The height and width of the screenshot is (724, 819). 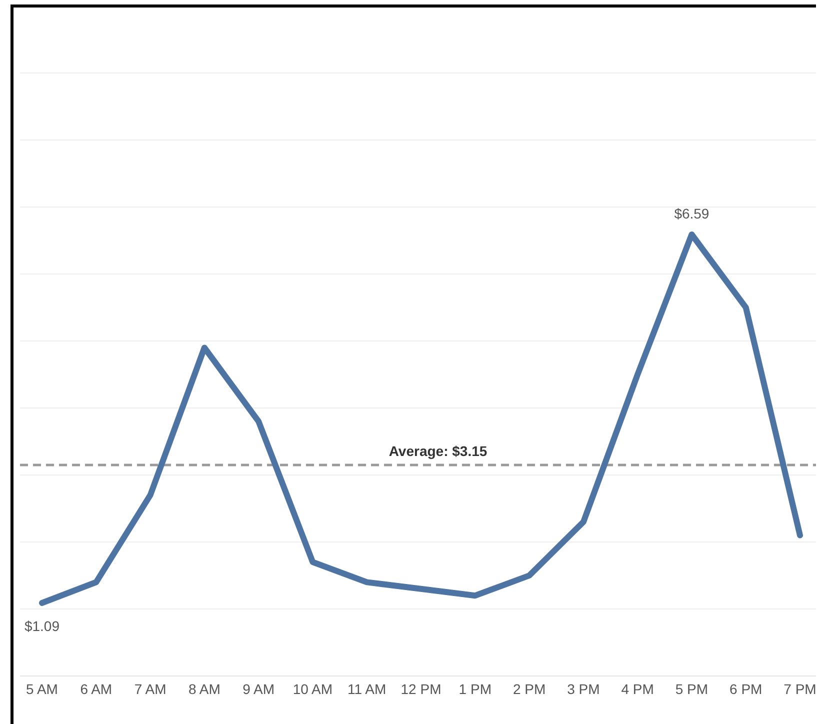 What do you see at coordinates (258, 688) in the screenshot?
I see `x-tick-label: 9 AM` at bounding box center [258, 688].